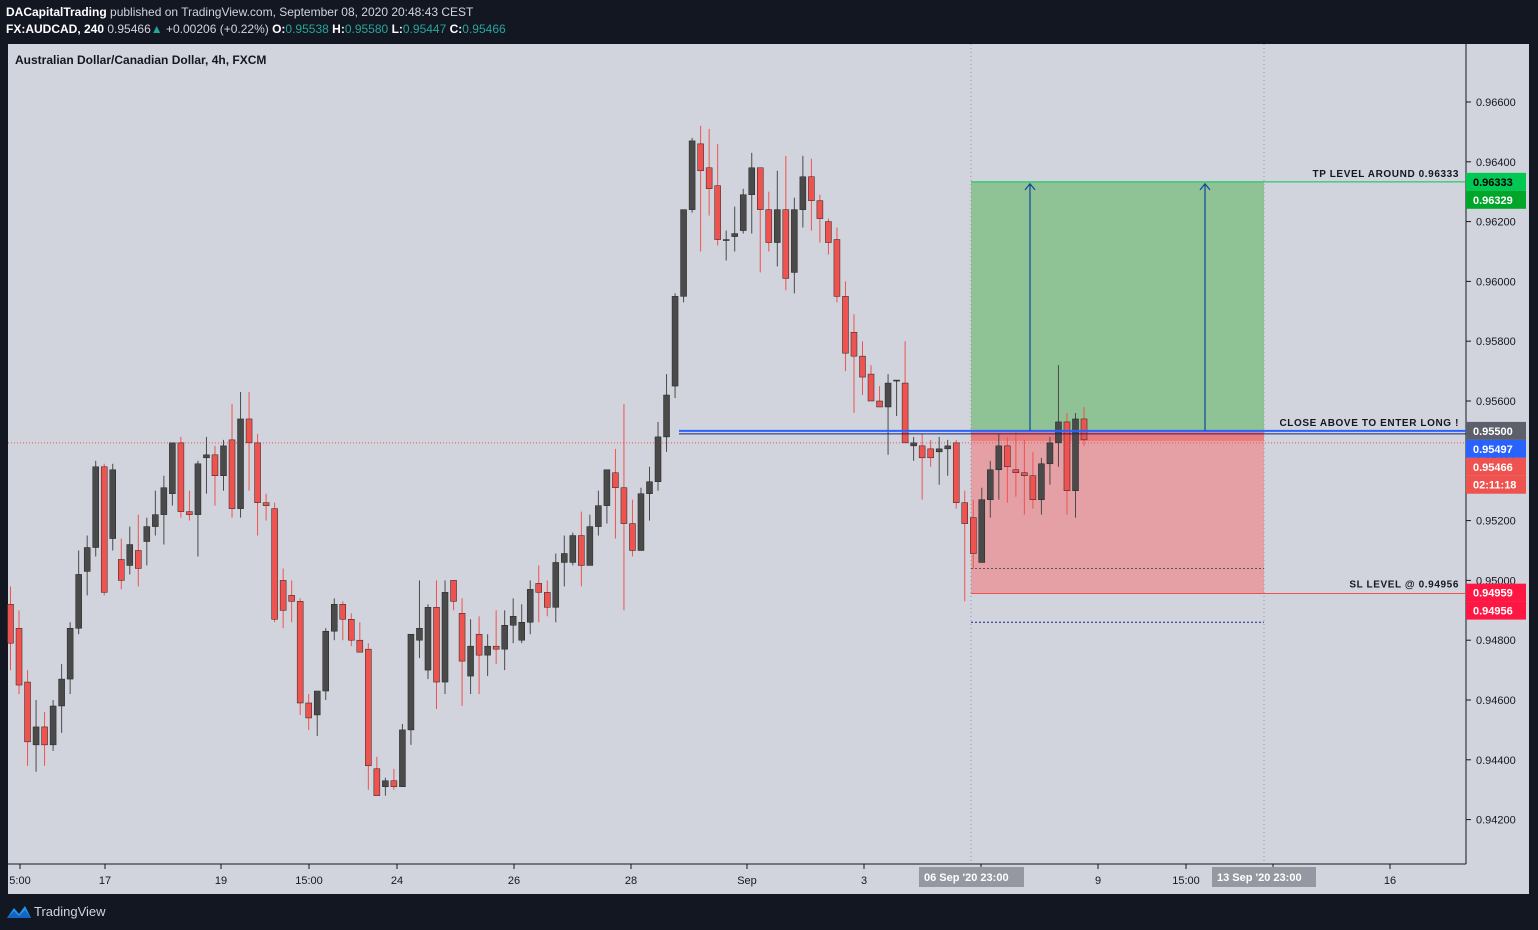  Describe the element at coordinates (397, 881) in the screenshot. I see `time-tick-label: 24` at that location.